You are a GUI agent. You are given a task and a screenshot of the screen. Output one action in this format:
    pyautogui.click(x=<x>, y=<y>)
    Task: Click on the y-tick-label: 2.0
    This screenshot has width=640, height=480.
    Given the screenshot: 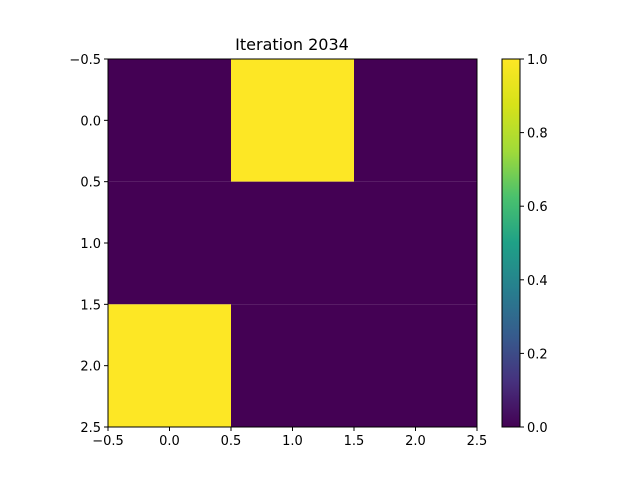 What is the action you would take?
    pyautogui.click(x=90, y=367)
    